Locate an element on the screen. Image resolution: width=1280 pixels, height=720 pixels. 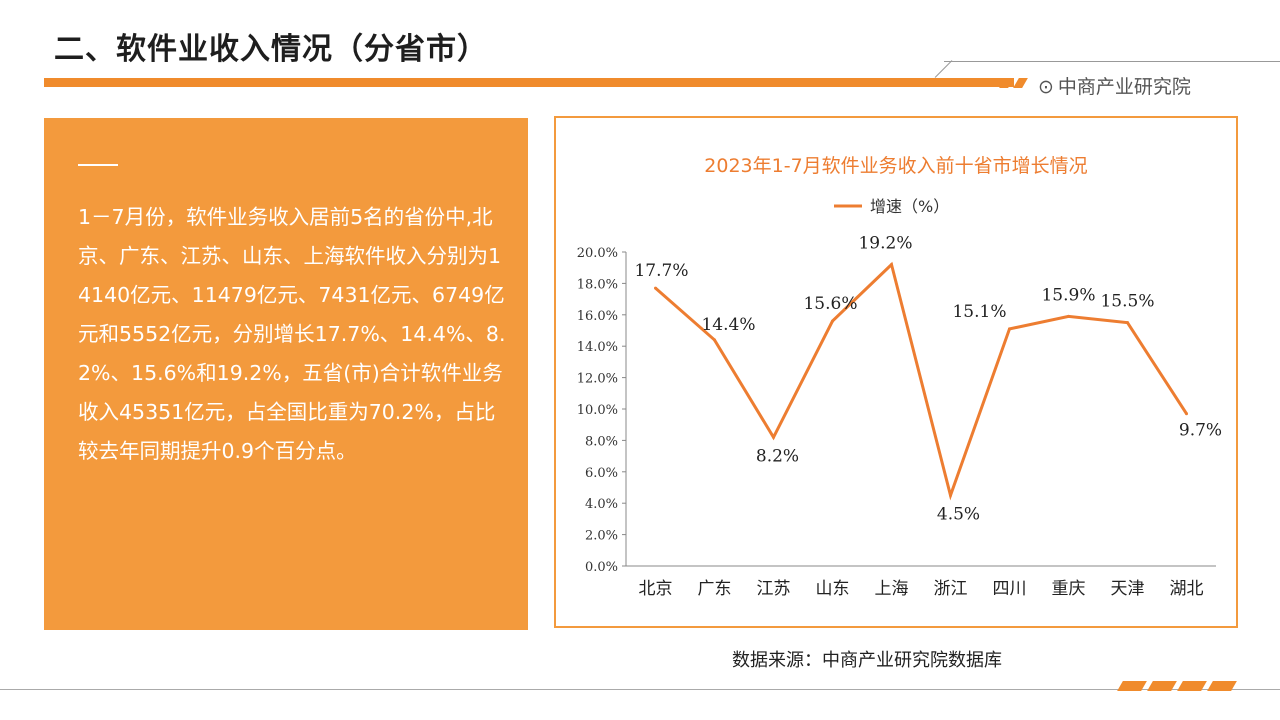
data-label: 15.9% is located at coordinates (1068, 295).